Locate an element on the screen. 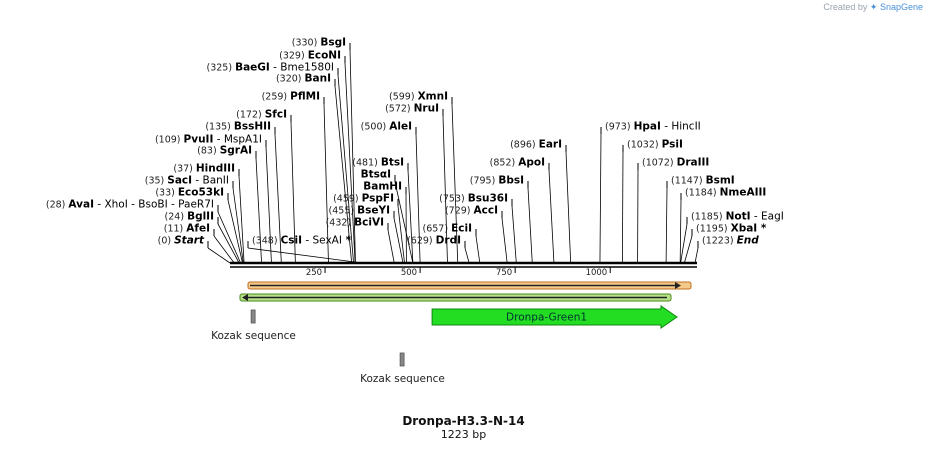 The height and width of the screenshot is (449, 927). site-2: (325) BaeGI - Bme1580I is located at coordinates (280, 163).